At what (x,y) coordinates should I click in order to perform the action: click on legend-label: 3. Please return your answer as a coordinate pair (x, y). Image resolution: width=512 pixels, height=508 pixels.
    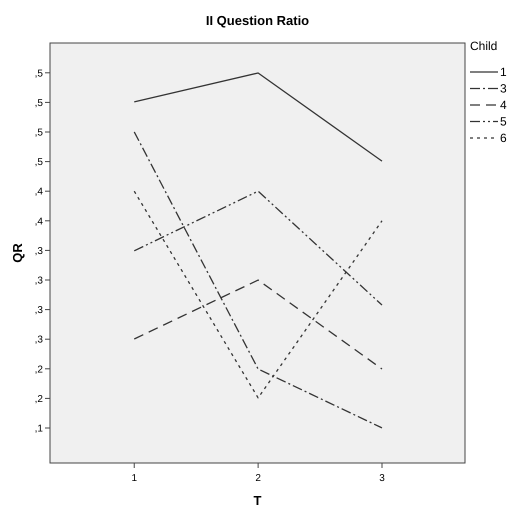
    Looking at the image, I should click on (503, 89).